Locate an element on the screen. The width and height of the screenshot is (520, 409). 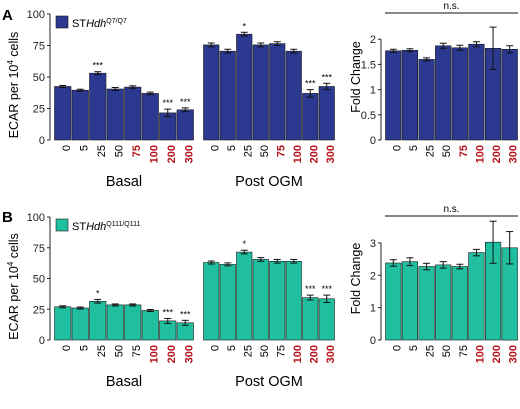
legend: STHdhQ7/Q7 is located at coordinates (91, 22).